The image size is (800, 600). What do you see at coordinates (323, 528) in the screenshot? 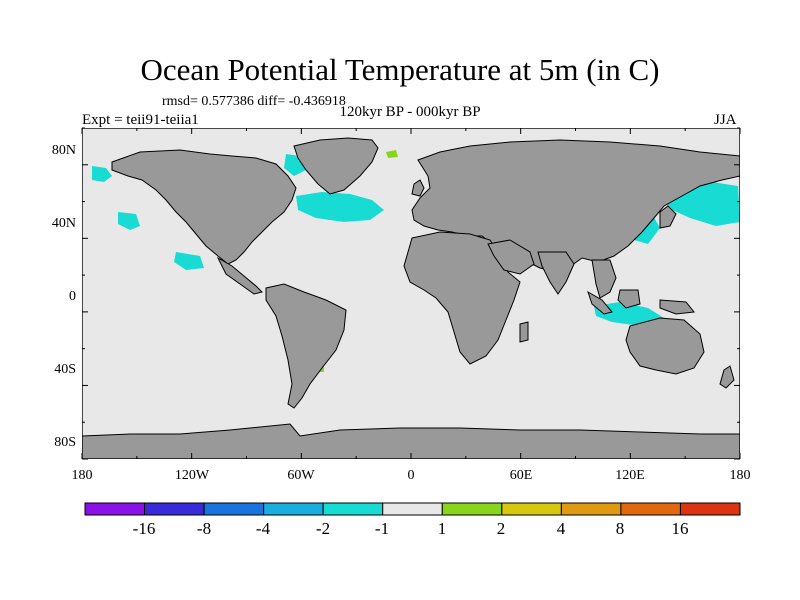
I see `colorbar-label-4: -2` at bounding box center [323, 528].